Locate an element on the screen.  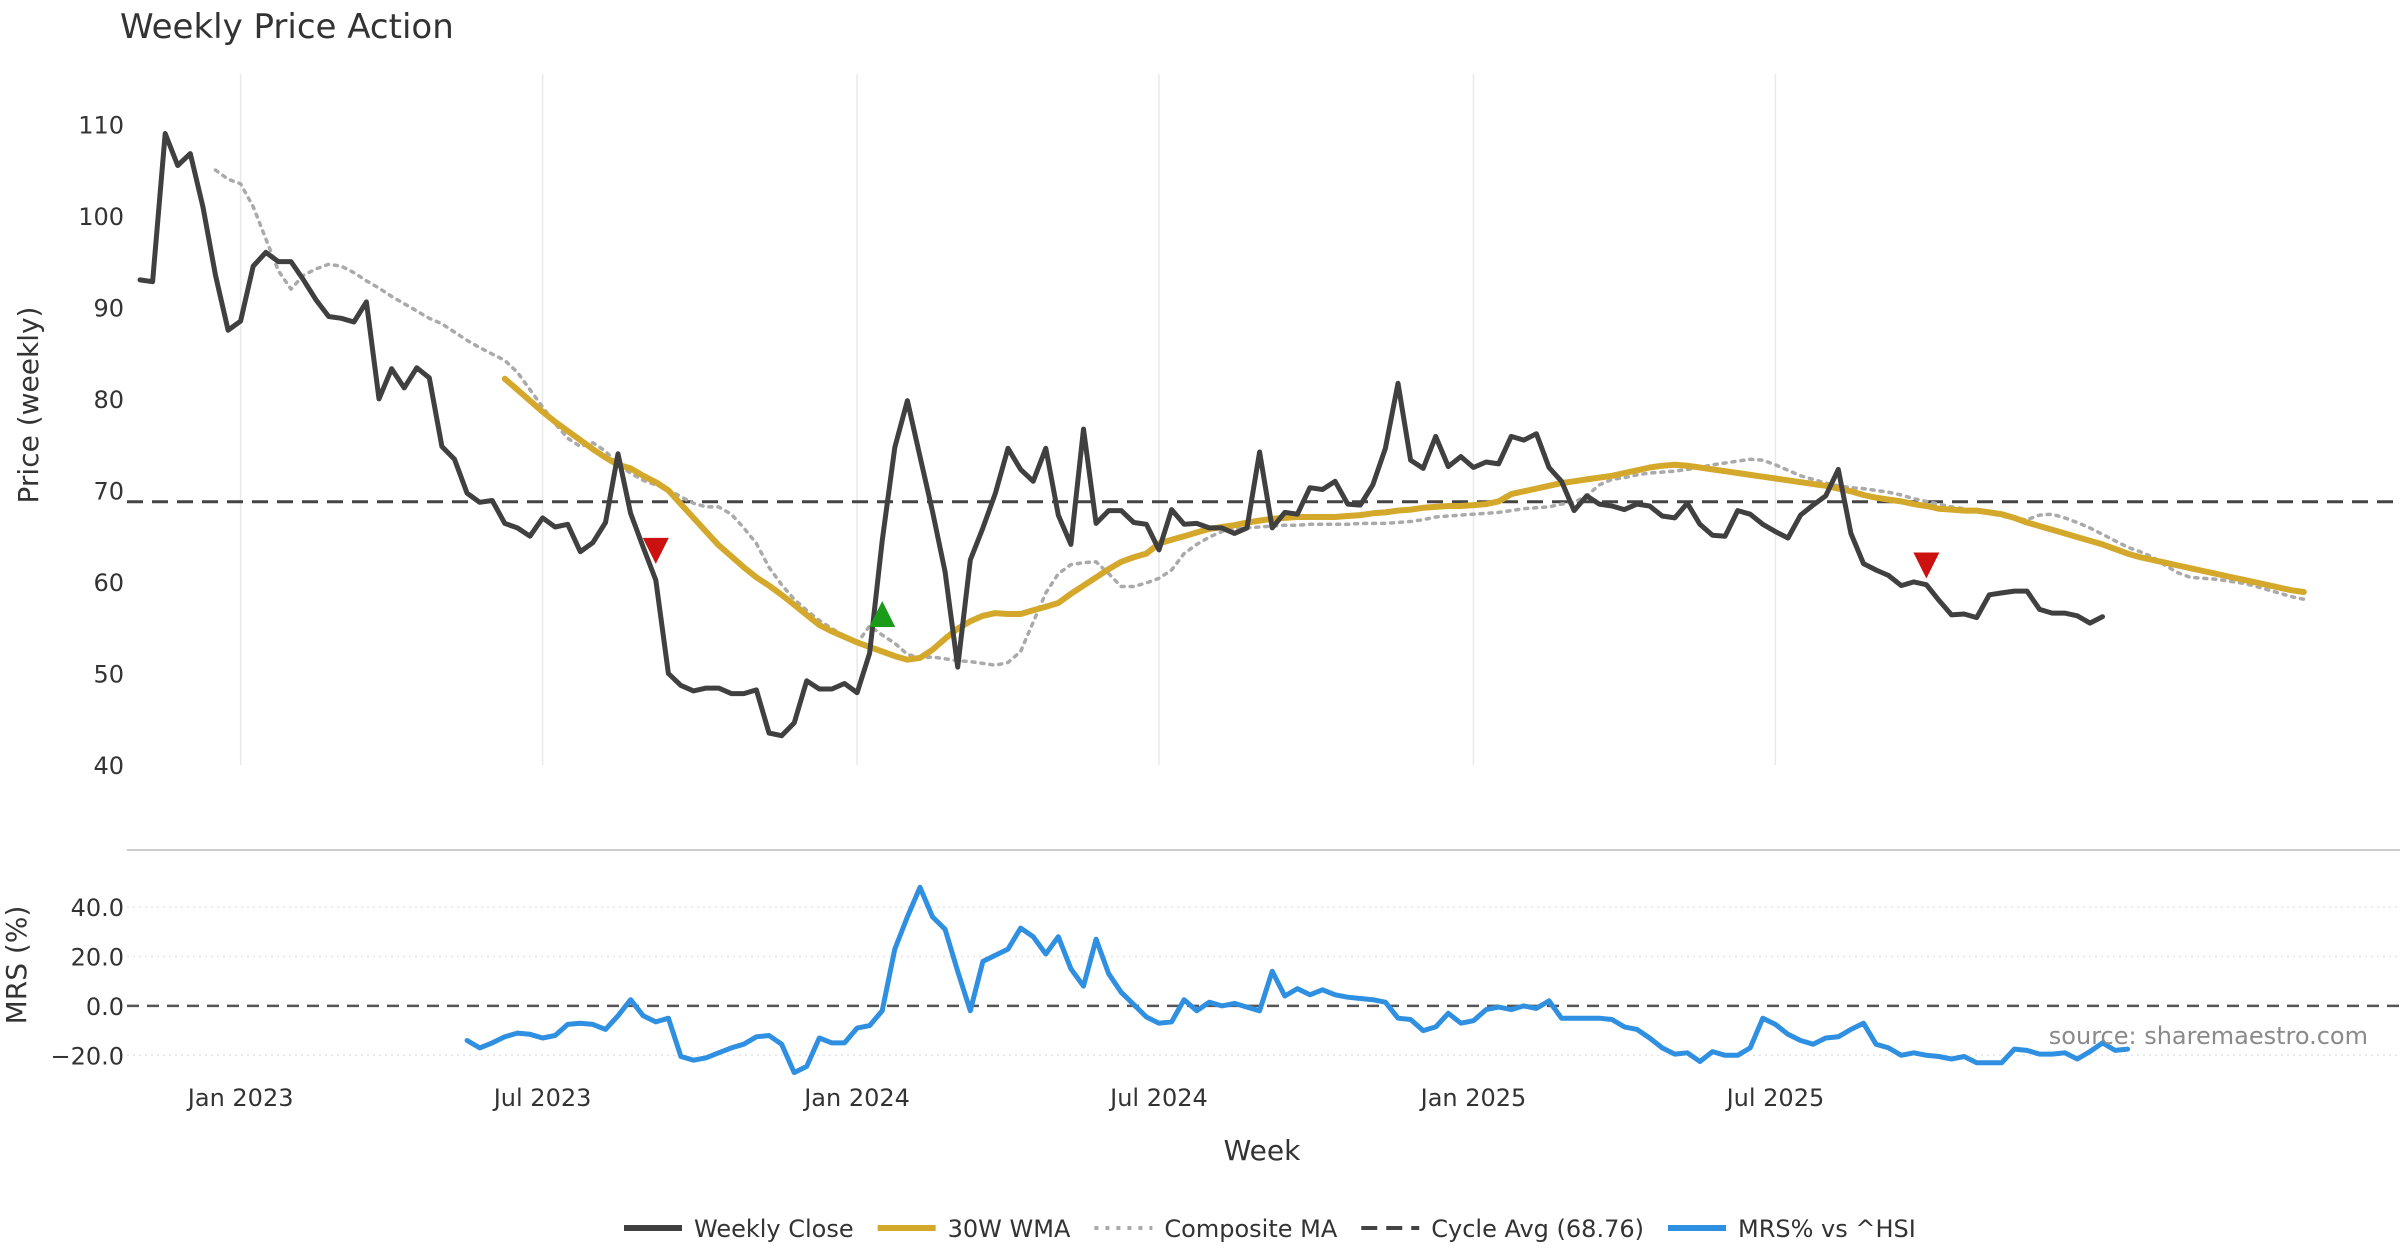
mrs-y-tick-label: 40.0 is located at coordinates (97, 908).